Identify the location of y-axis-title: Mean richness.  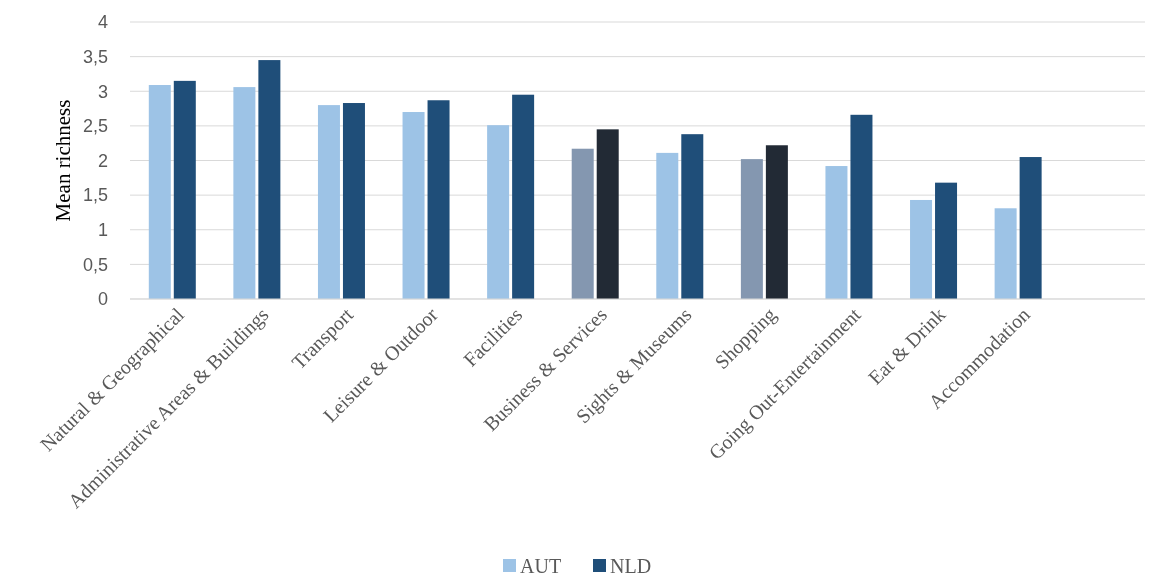
(63, 160).